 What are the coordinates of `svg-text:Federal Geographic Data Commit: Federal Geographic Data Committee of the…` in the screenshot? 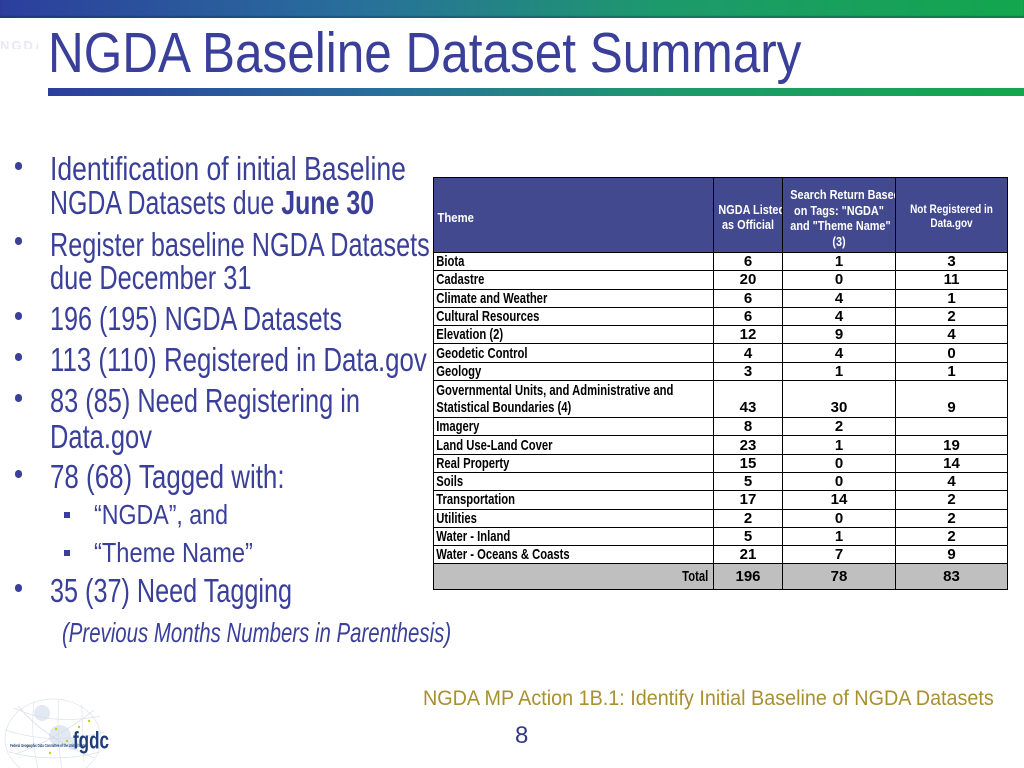 It's located at (48, 745).